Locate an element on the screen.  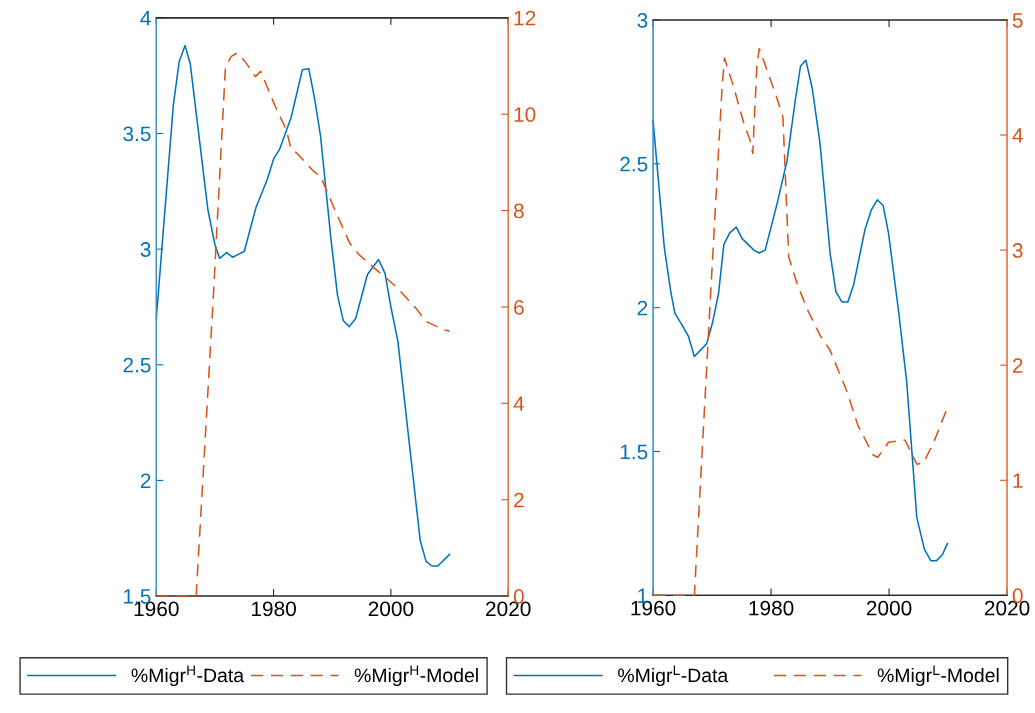
y-tick-label: 1.5 is located at coordinates (634, 452).